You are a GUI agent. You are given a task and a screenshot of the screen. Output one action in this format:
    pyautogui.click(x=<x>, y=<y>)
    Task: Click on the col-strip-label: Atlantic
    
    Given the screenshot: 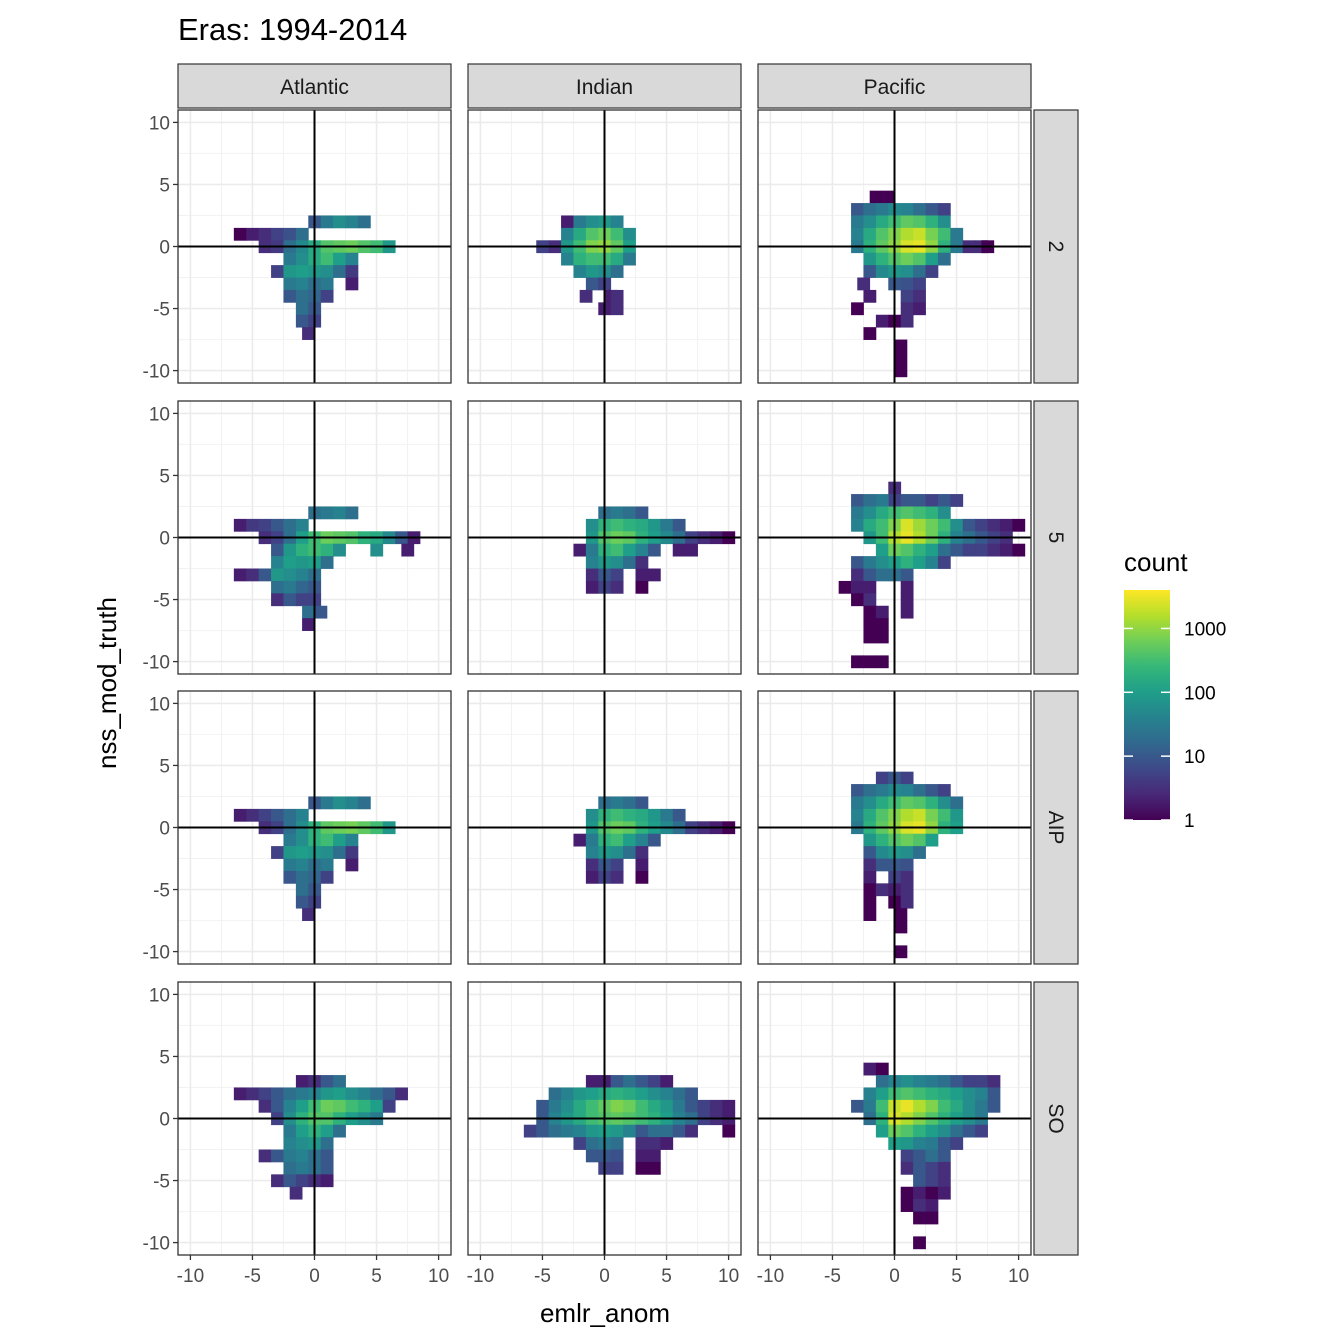 What is the action you would take?
    pyautogui.click(x=314, y=87)
    